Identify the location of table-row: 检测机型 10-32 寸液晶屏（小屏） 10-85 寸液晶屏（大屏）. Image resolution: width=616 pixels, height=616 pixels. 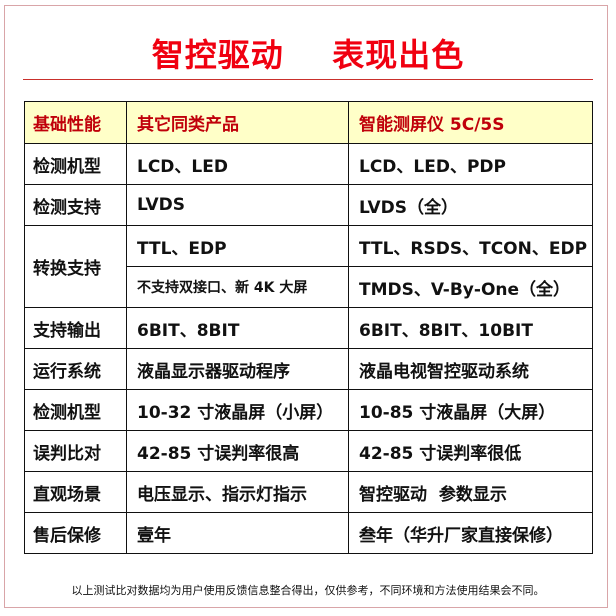
(308, 410).